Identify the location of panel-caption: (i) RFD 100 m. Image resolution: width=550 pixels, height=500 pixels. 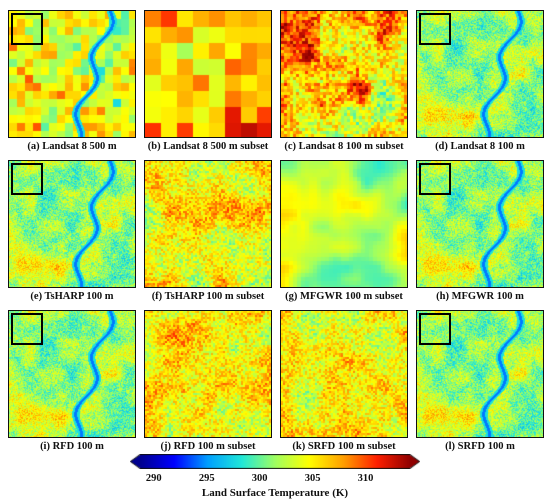
(72, 446).